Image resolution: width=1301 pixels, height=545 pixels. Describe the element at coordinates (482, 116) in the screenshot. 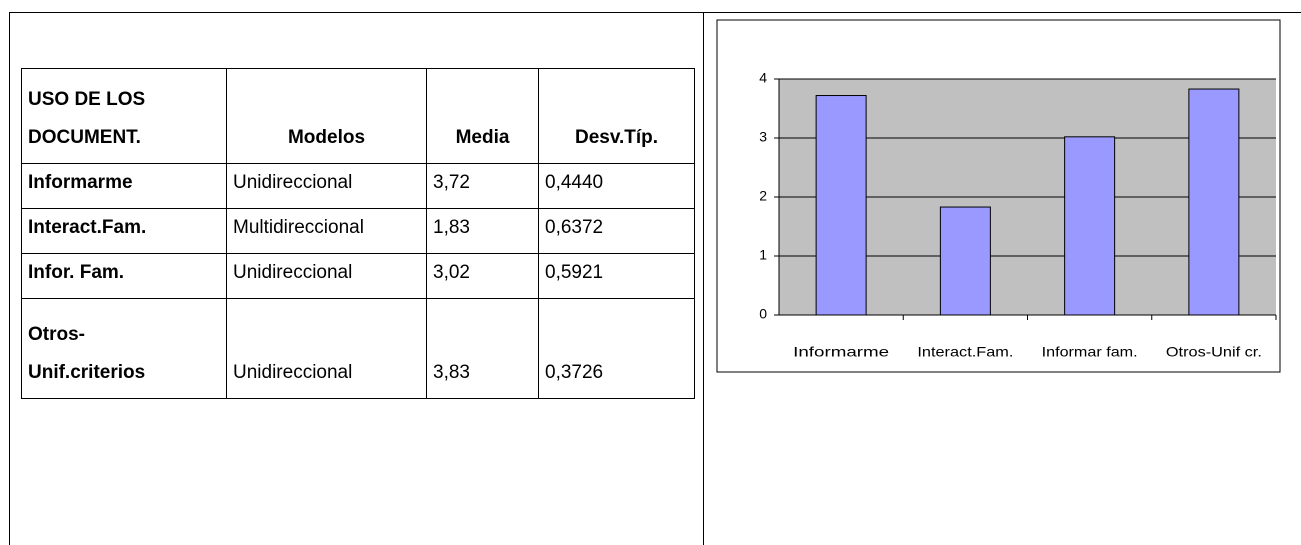

I see `table-cell: Media` at that location.